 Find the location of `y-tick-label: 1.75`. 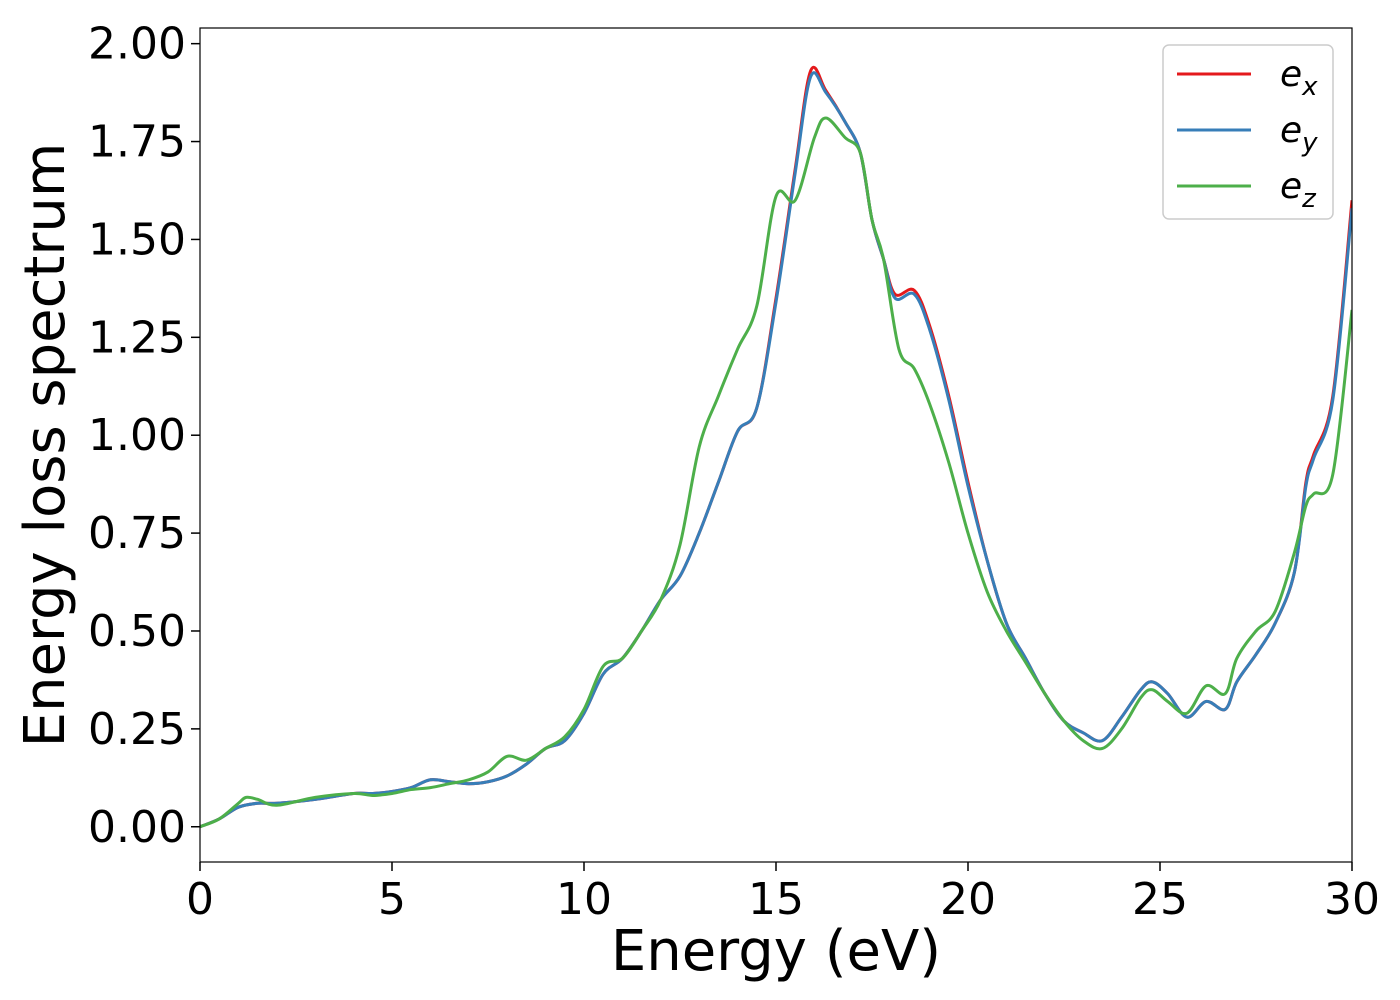

y-tick-label: 1.75 is located at coordinates (137, 142).